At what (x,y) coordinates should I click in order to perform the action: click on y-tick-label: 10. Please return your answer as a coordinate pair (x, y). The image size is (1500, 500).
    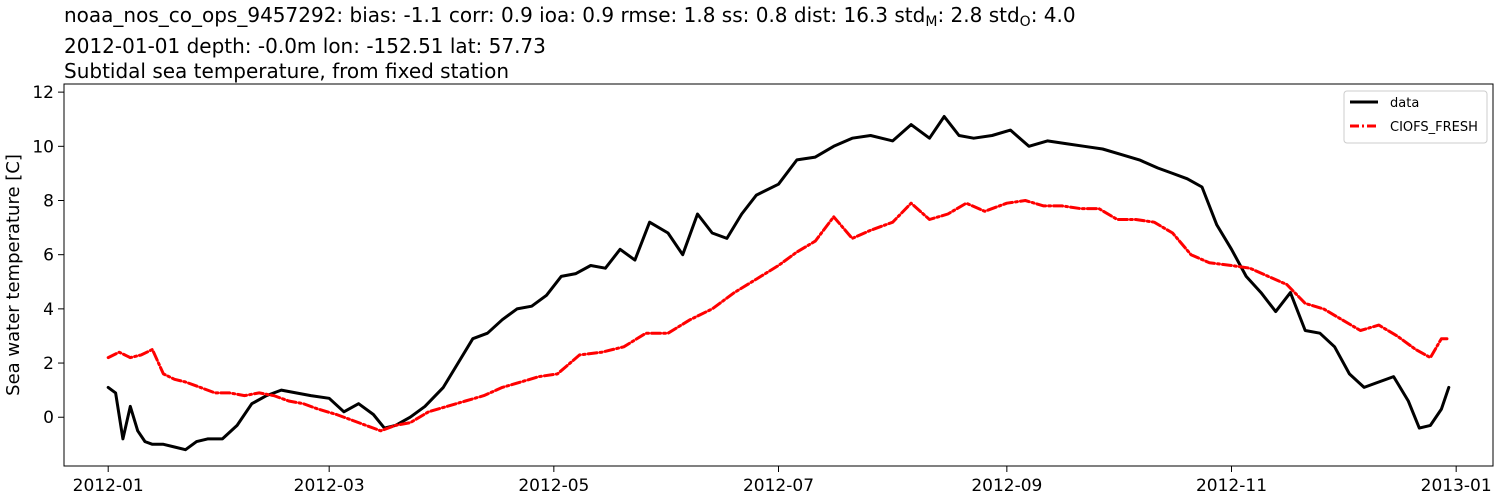
    Looking at the image, I should click on (43, 147).